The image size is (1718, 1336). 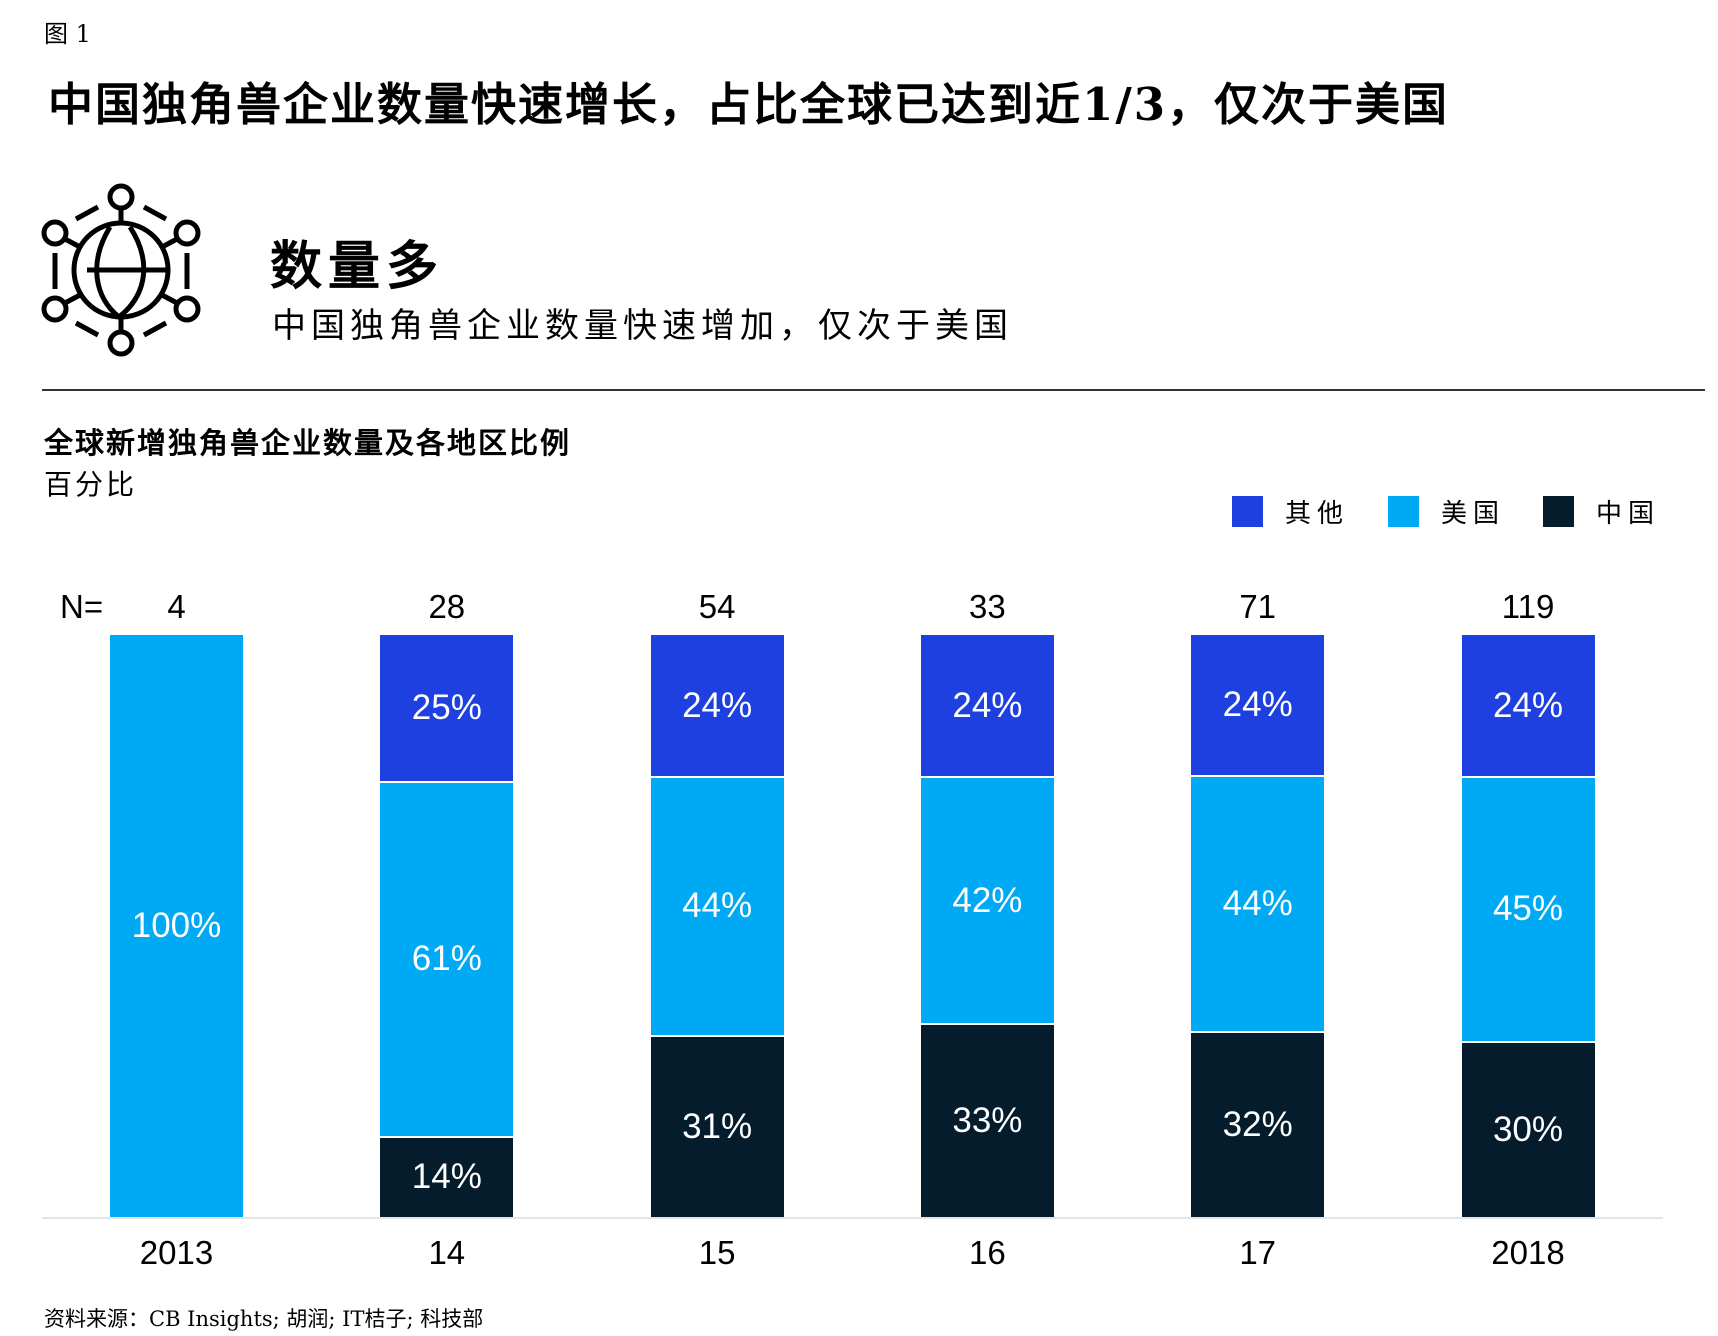 I want to click on legend-item-china: 中国, so click(x=1602, y=511).